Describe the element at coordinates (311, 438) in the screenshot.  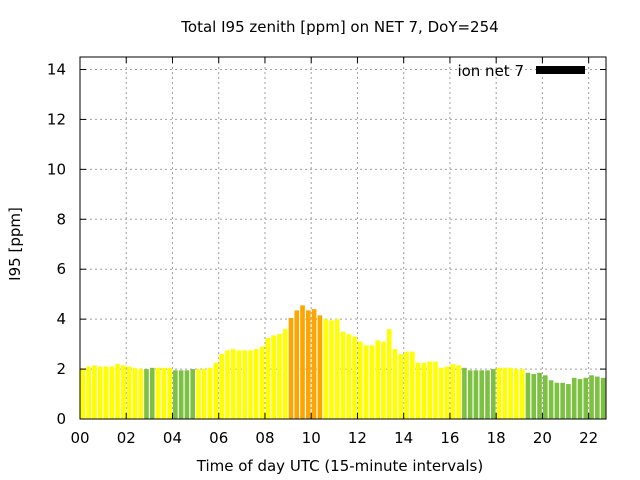
I see `x-tick-label: 10` at that location.